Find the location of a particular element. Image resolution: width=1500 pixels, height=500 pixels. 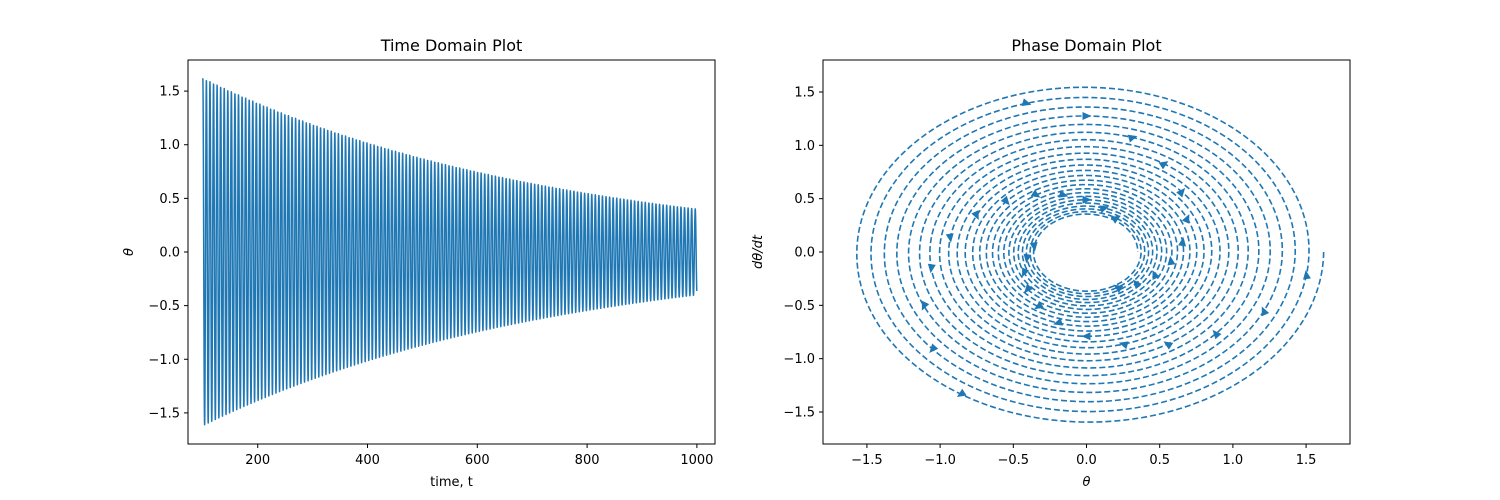

phase-domain-x-tick-label: 0.0 is located at coordinates (1086, 460).